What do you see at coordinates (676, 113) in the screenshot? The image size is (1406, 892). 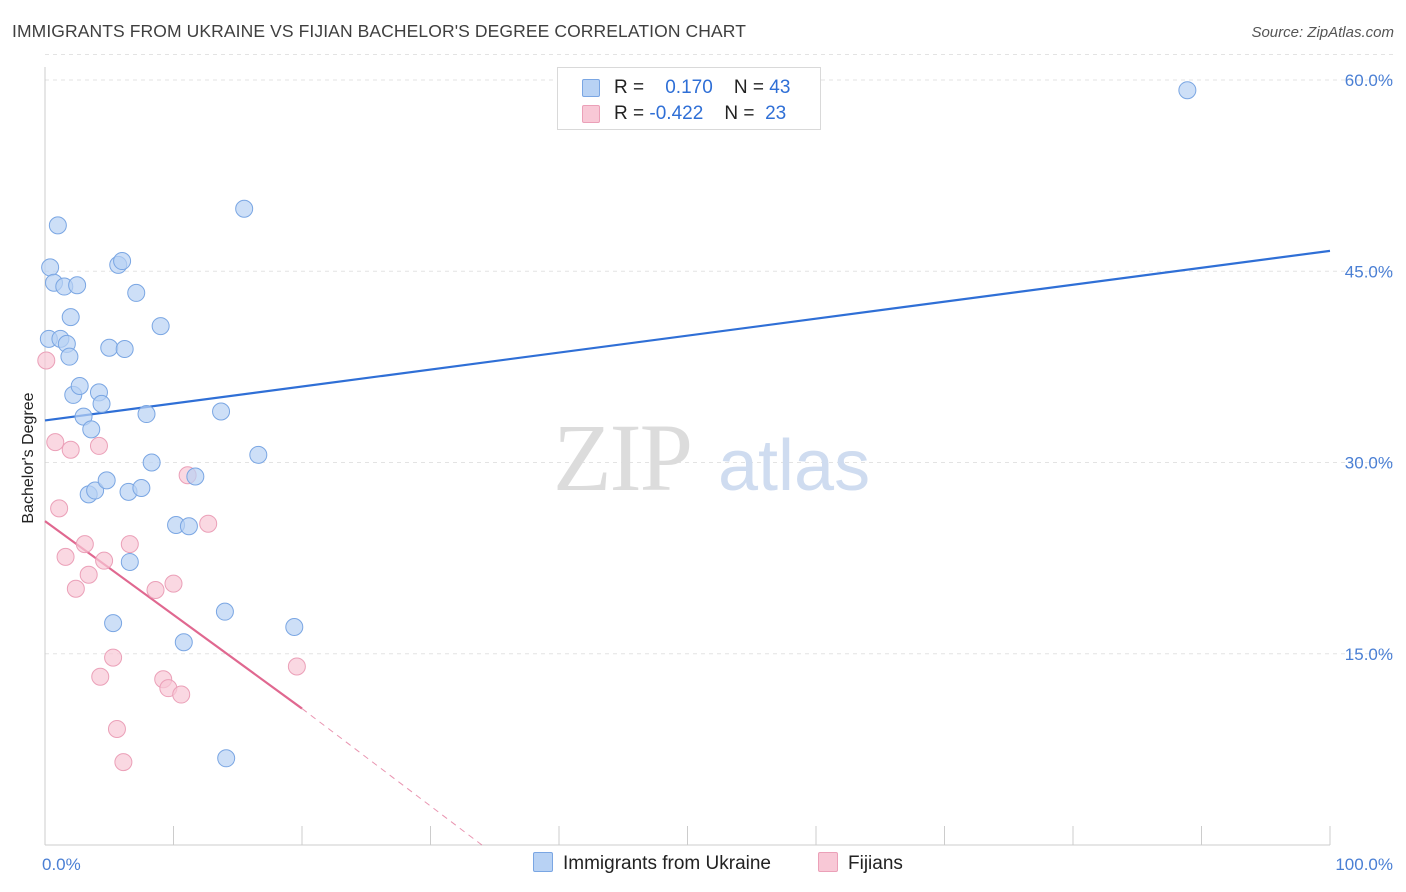 I see `legend-r-value: -0.422` at bounding box center [676, 113].